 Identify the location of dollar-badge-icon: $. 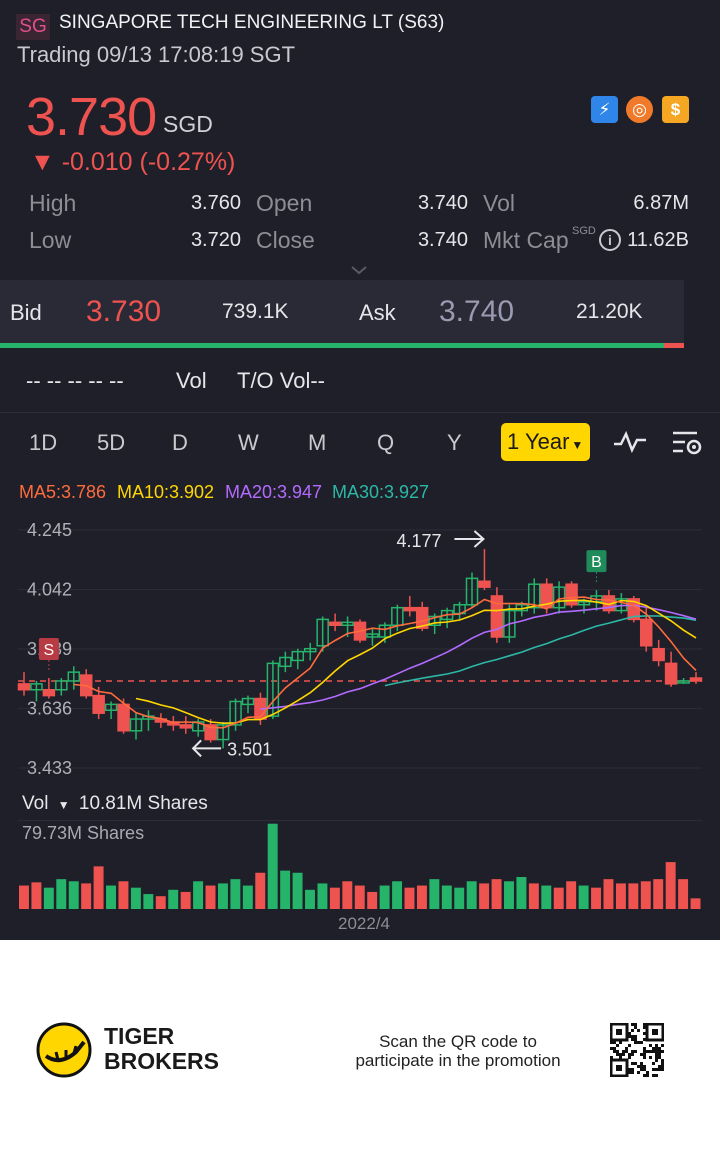
(675, 109).